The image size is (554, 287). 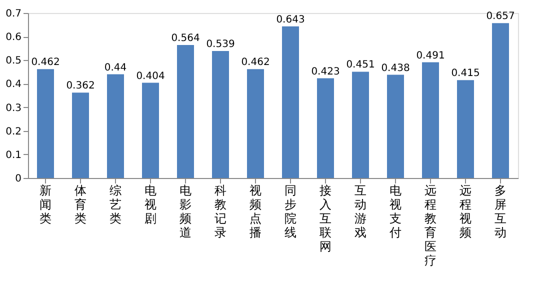 I want to click on x-tick-label: 接入互联网, so click(x=326, y=219).